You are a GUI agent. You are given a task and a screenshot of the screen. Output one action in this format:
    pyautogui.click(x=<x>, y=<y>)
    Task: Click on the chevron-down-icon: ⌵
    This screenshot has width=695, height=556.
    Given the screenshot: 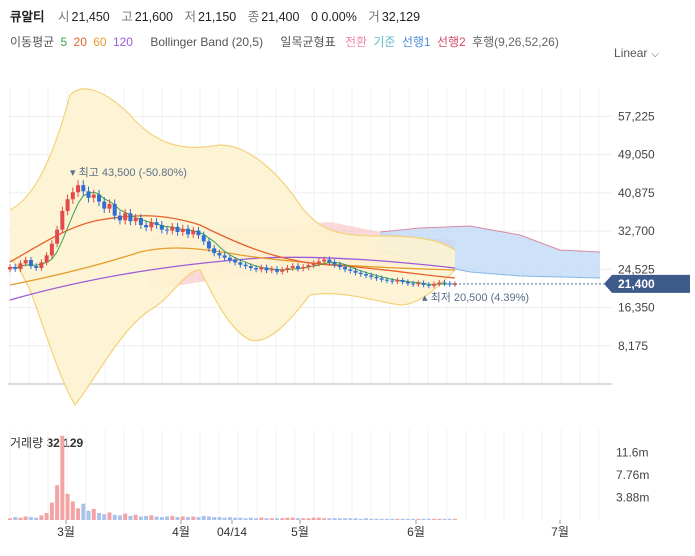 What is the action you would take?
    pyautogui.click(x=655, y=54)
    